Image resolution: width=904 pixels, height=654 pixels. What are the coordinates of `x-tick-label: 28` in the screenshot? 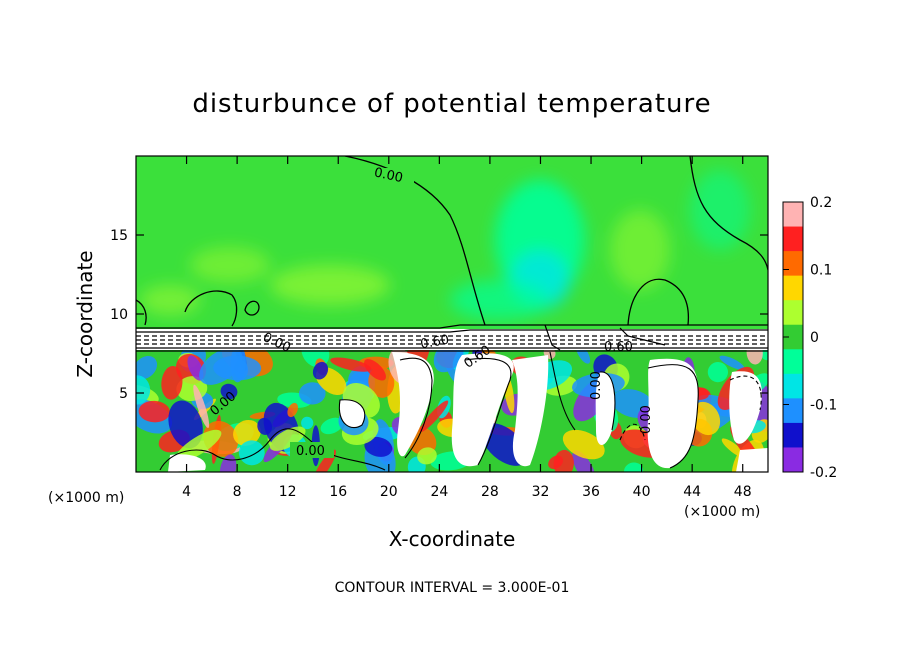 It's located at (490, 492).